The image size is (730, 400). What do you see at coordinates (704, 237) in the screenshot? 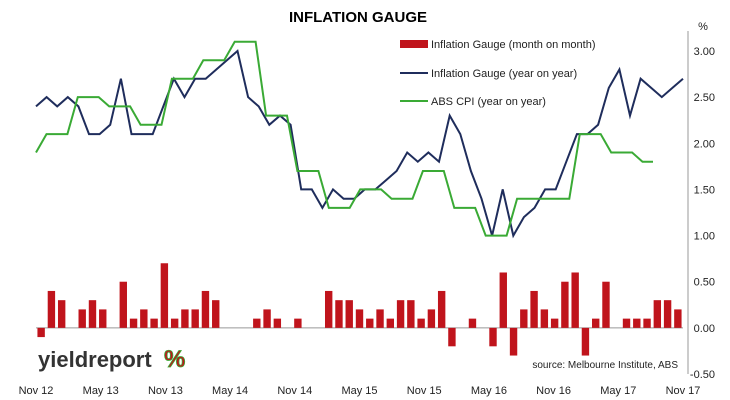
I see `y-tick-label: 1.00` at bounding box center [704, 237].